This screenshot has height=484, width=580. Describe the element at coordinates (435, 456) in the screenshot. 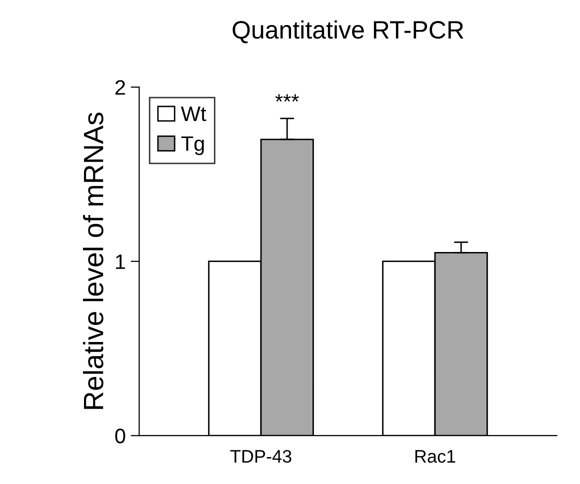

I see `x-tick-label: Rac1` at that location.